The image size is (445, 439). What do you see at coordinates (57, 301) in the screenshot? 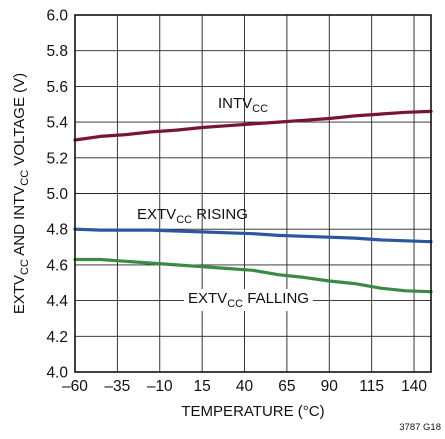
I see `y-tick-label: 4.4` at bounding box center [57, 301].